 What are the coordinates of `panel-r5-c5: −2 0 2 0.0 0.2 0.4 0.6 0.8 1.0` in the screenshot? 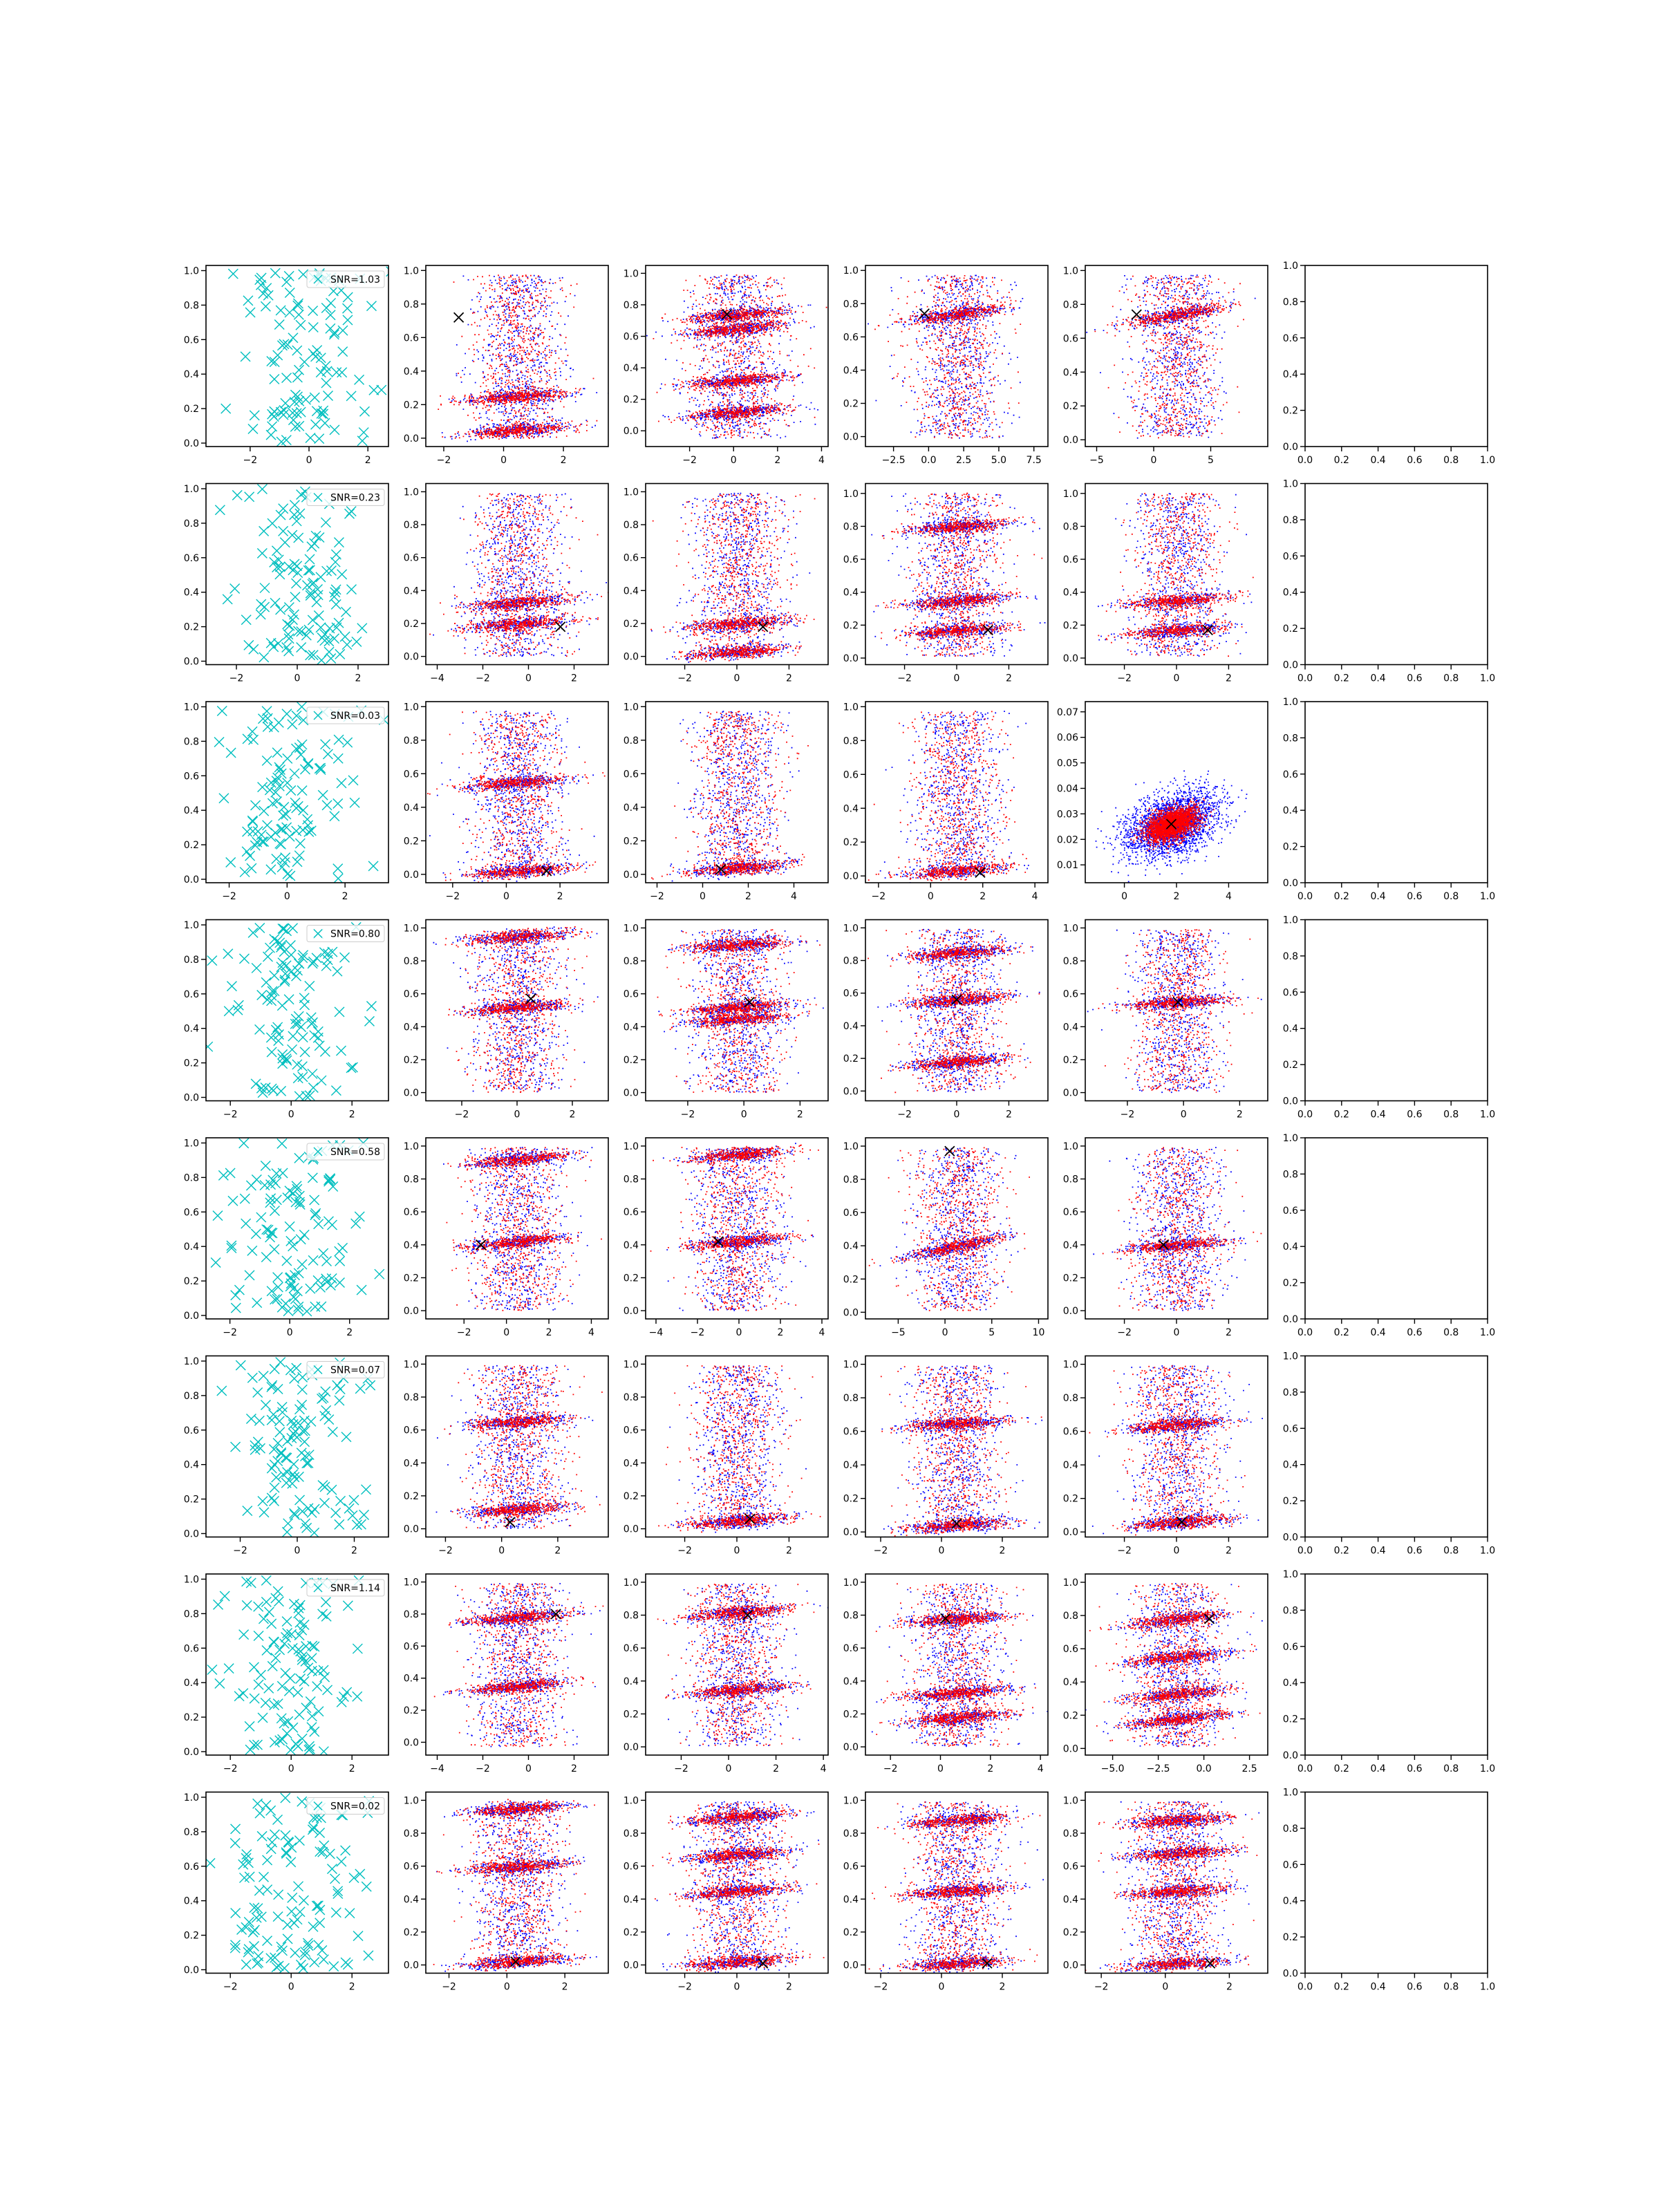 It's located at (1166, 1237).